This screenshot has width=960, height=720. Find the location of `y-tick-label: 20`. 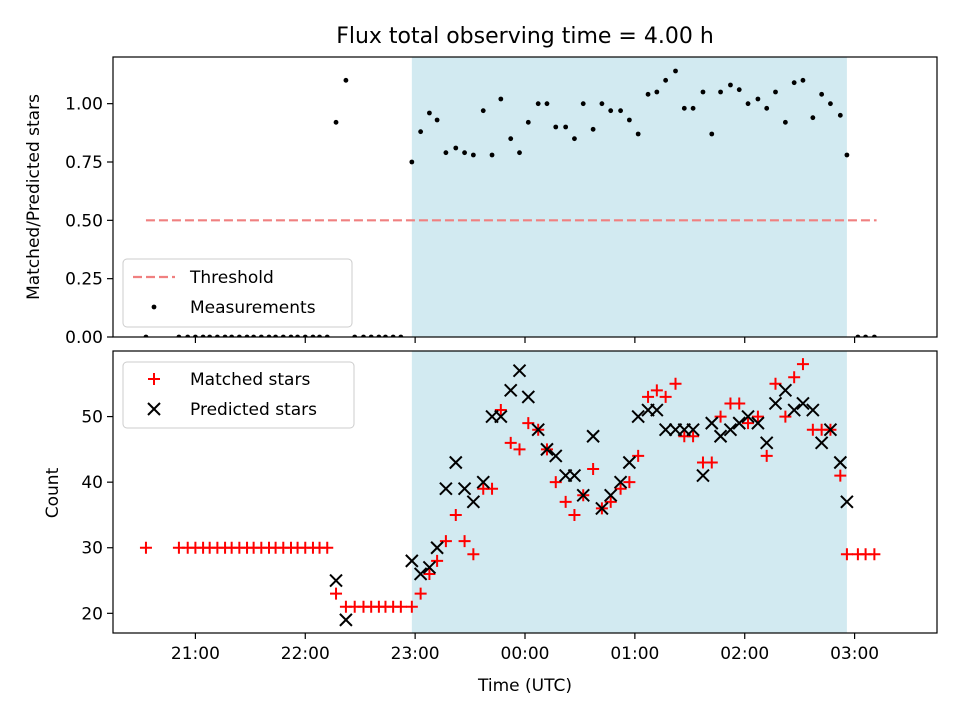

y-tick-label: 20 is located at coordinates (92, 614).